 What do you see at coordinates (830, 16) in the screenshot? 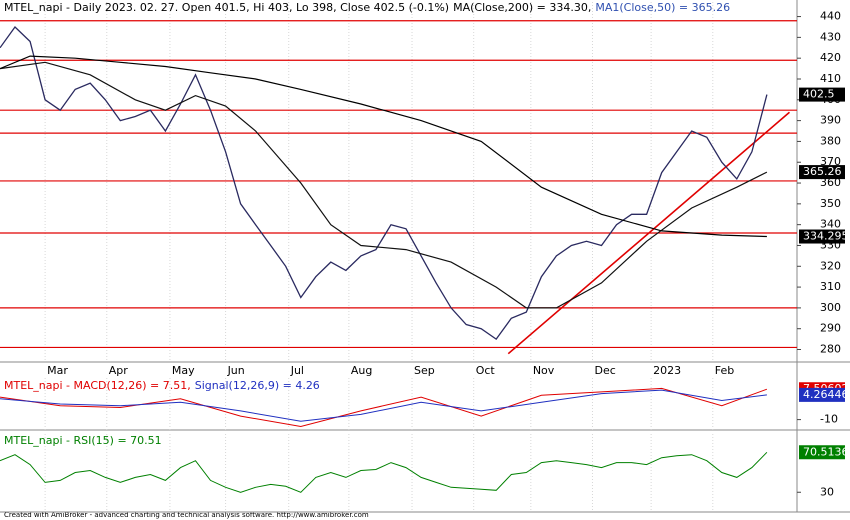
I see `y-tick-label: 440` at bounding box center [830, 16].